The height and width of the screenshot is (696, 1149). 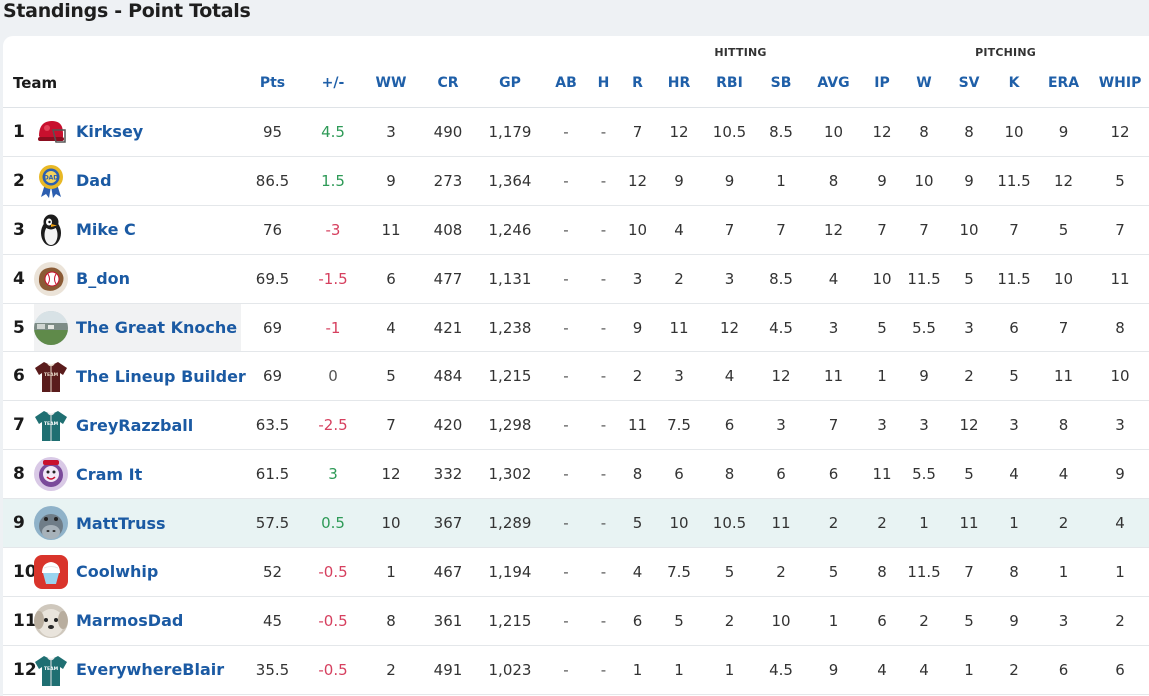 I want to click on team-name-link: Mike C, so click(x=106, y=230).